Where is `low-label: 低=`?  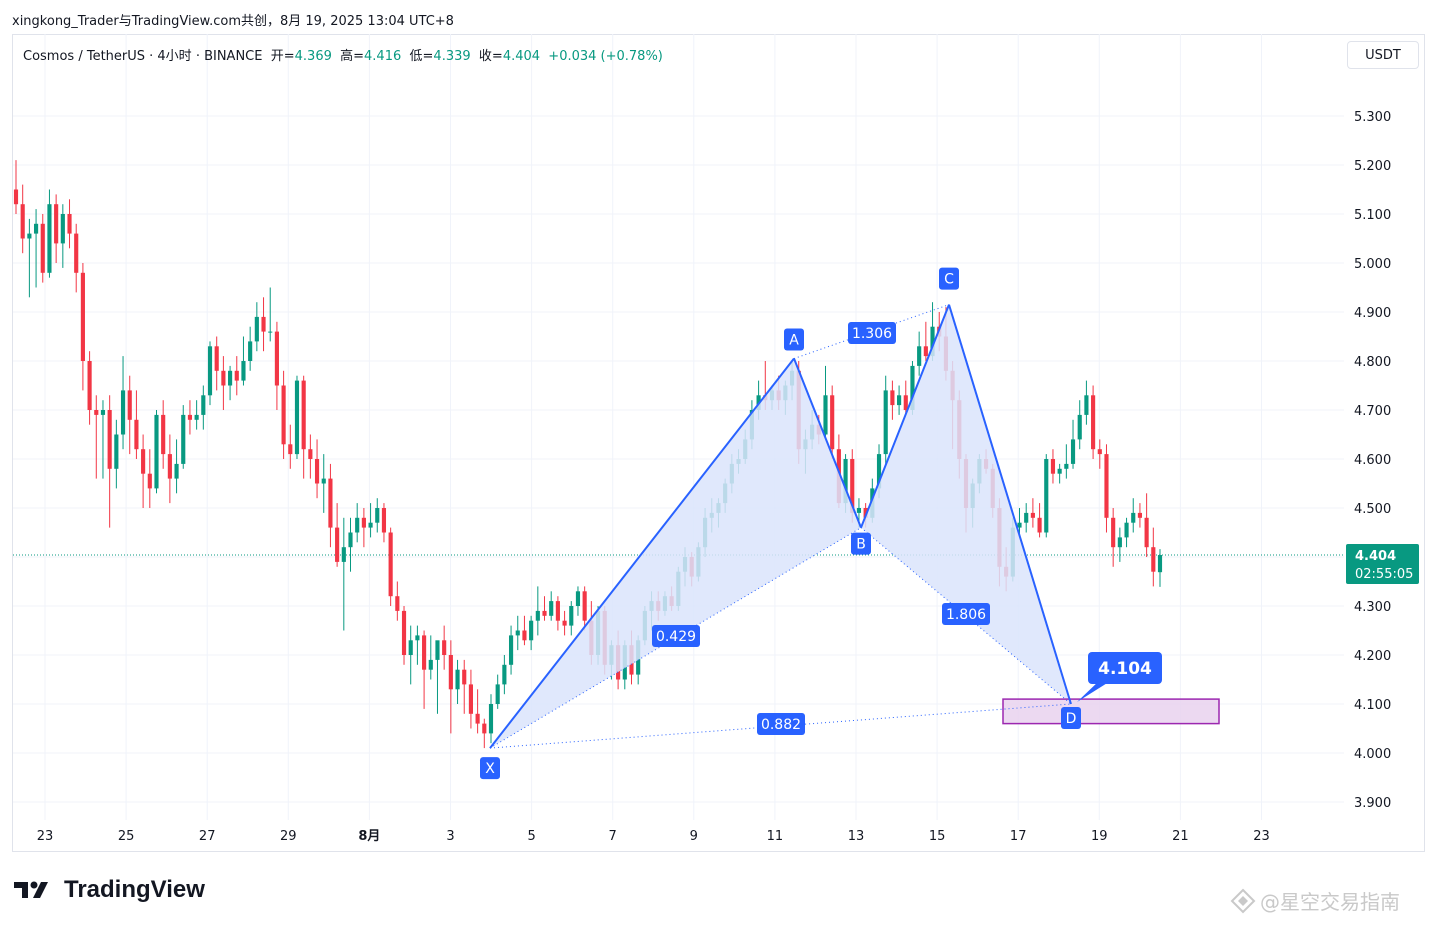
low-label: 低= is located at coordinates (421, 56).